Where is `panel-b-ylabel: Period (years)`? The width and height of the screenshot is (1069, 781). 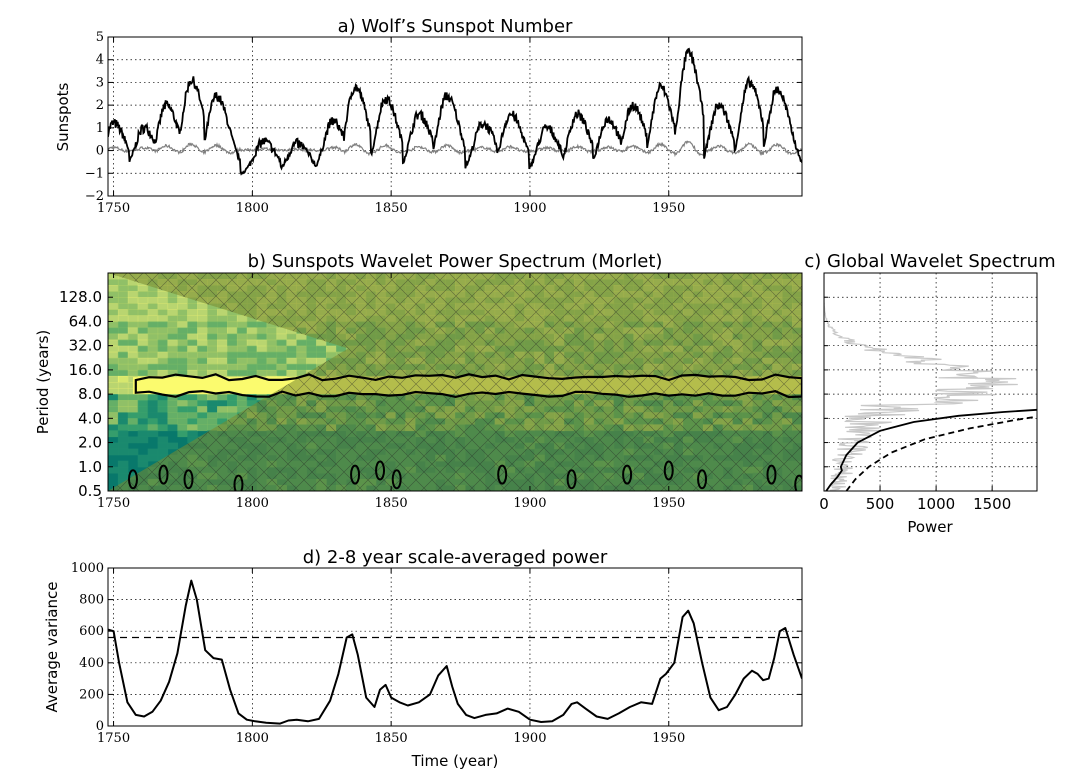 panel-b-ylabel: Period (years) is located at coordinates (43, 382).